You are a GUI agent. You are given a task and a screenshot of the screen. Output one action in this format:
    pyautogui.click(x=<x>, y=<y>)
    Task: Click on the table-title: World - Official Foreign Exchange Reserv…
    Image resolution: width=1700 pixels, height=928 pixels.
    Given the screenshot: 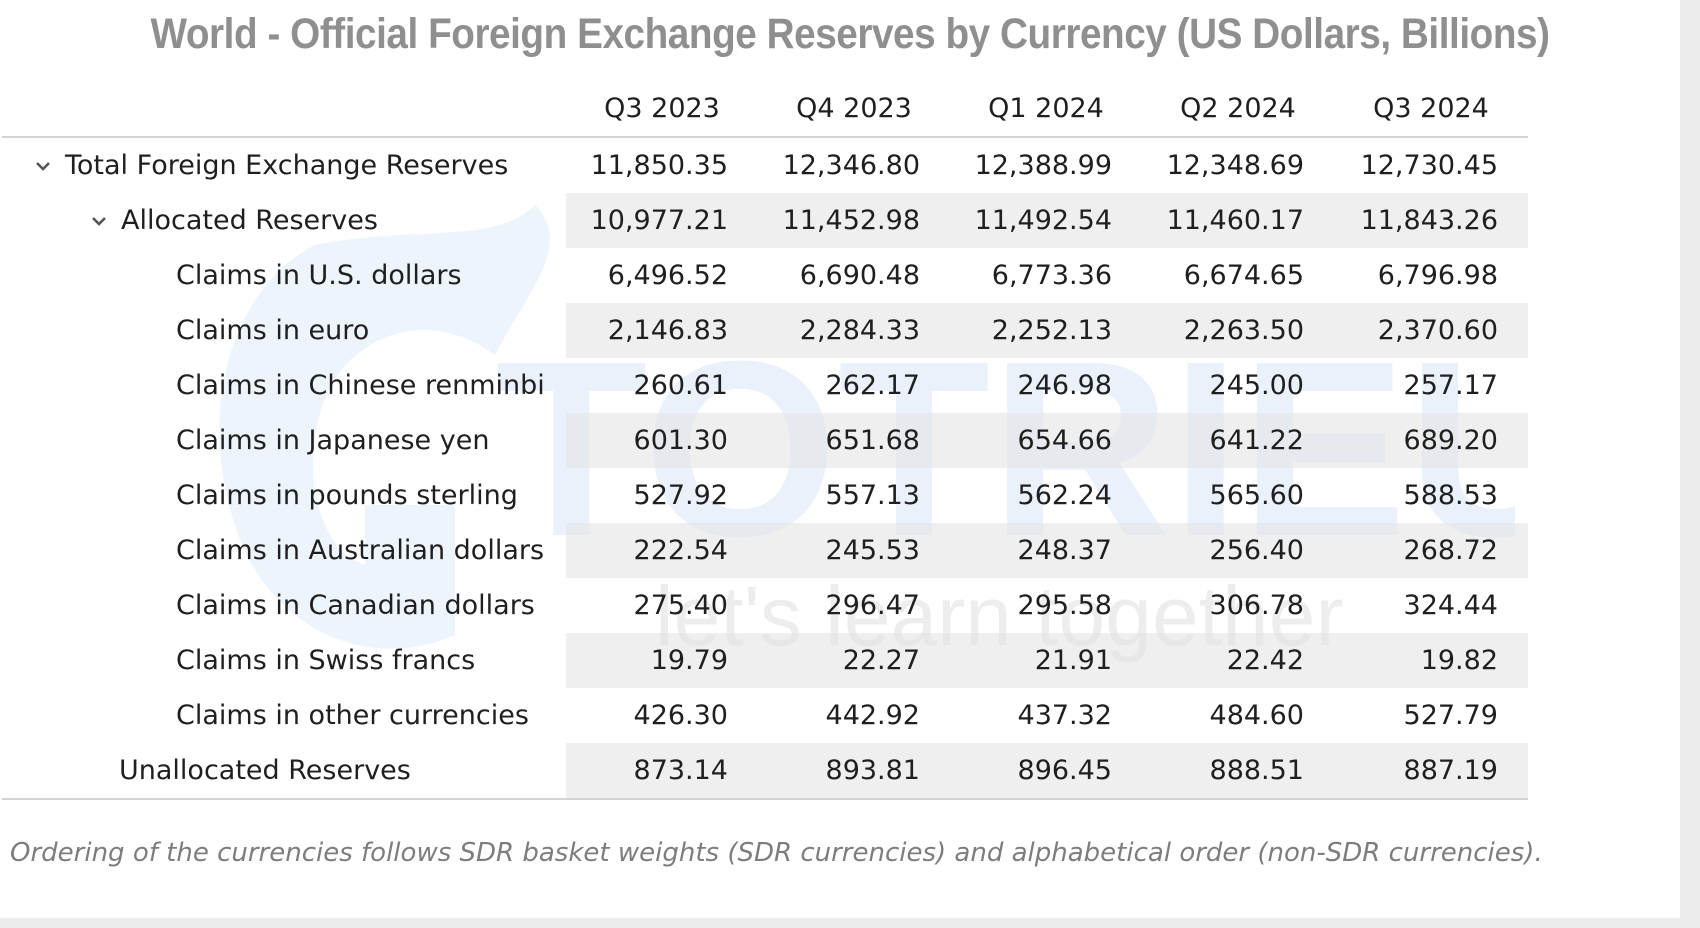 What is the action you would take?
    pyautogui.click(x=850, y=34)
    